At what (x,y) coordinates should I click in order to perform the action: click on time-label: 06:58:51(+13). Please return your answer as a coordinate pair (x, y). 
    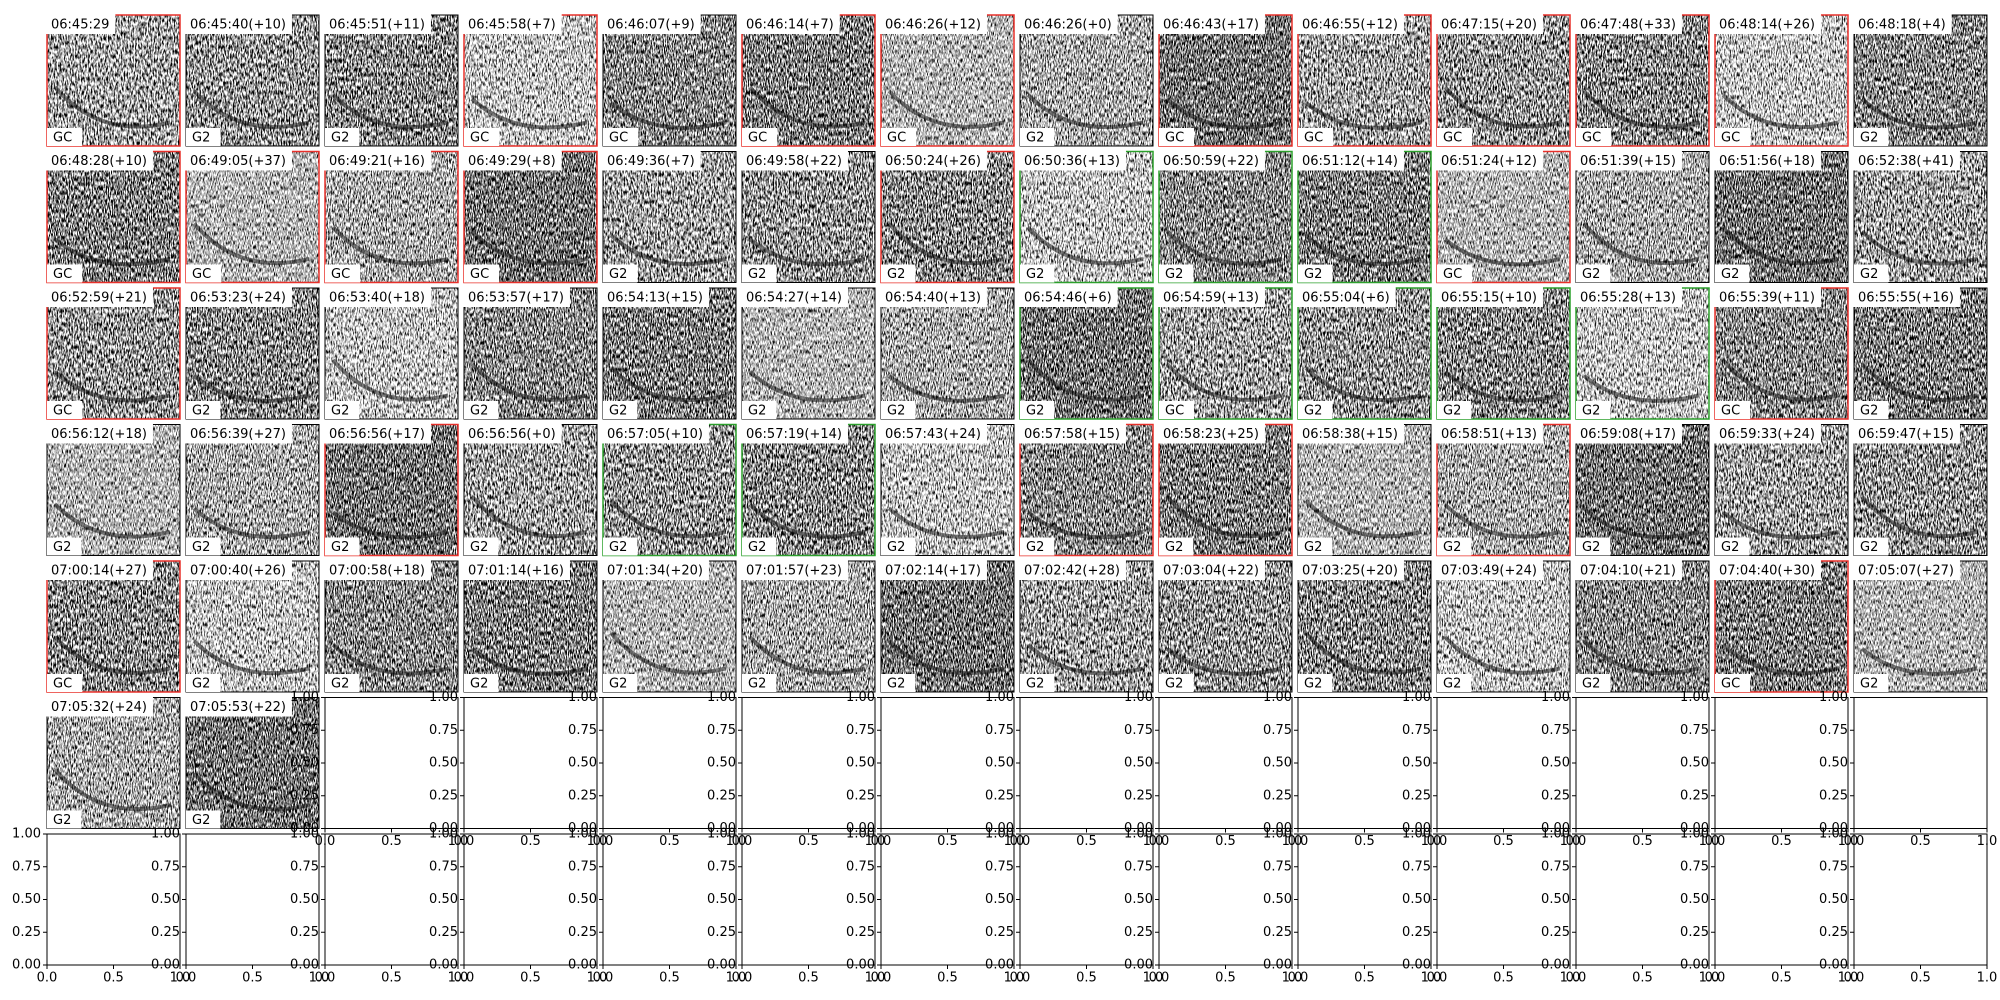
    Looking at the image, I should click on (1489, 434).